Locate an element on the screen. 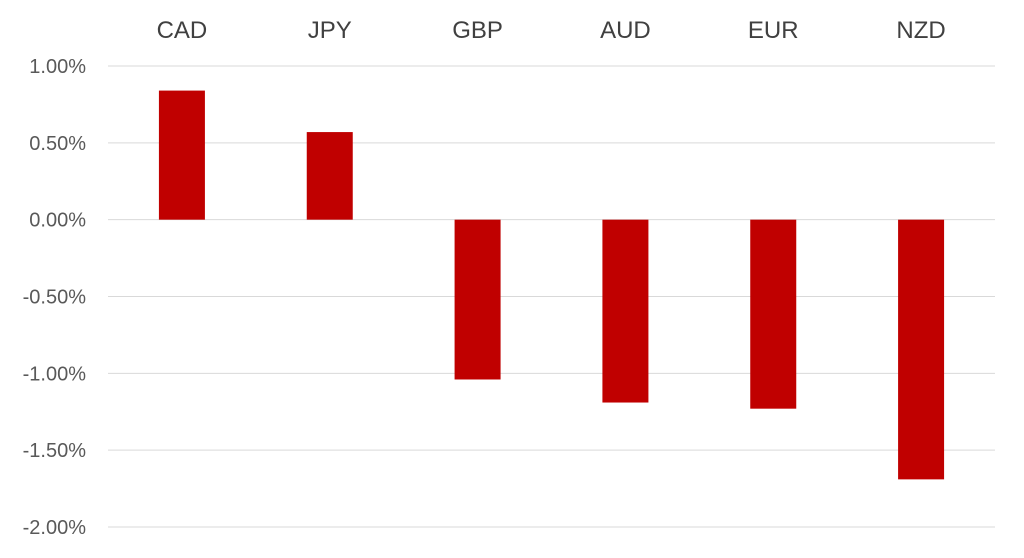  bar-jpy is located at coordinates (329, 176).